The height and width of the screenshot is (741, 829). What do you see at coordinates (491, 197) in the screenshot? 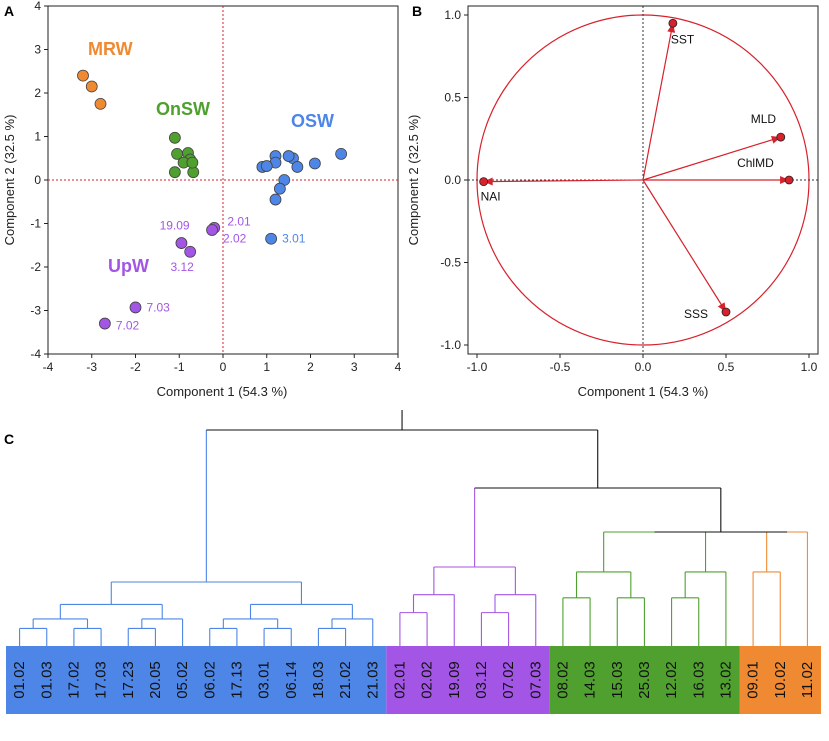
I see `variable-label-nai: NAI` at bounding box center [491, 197].